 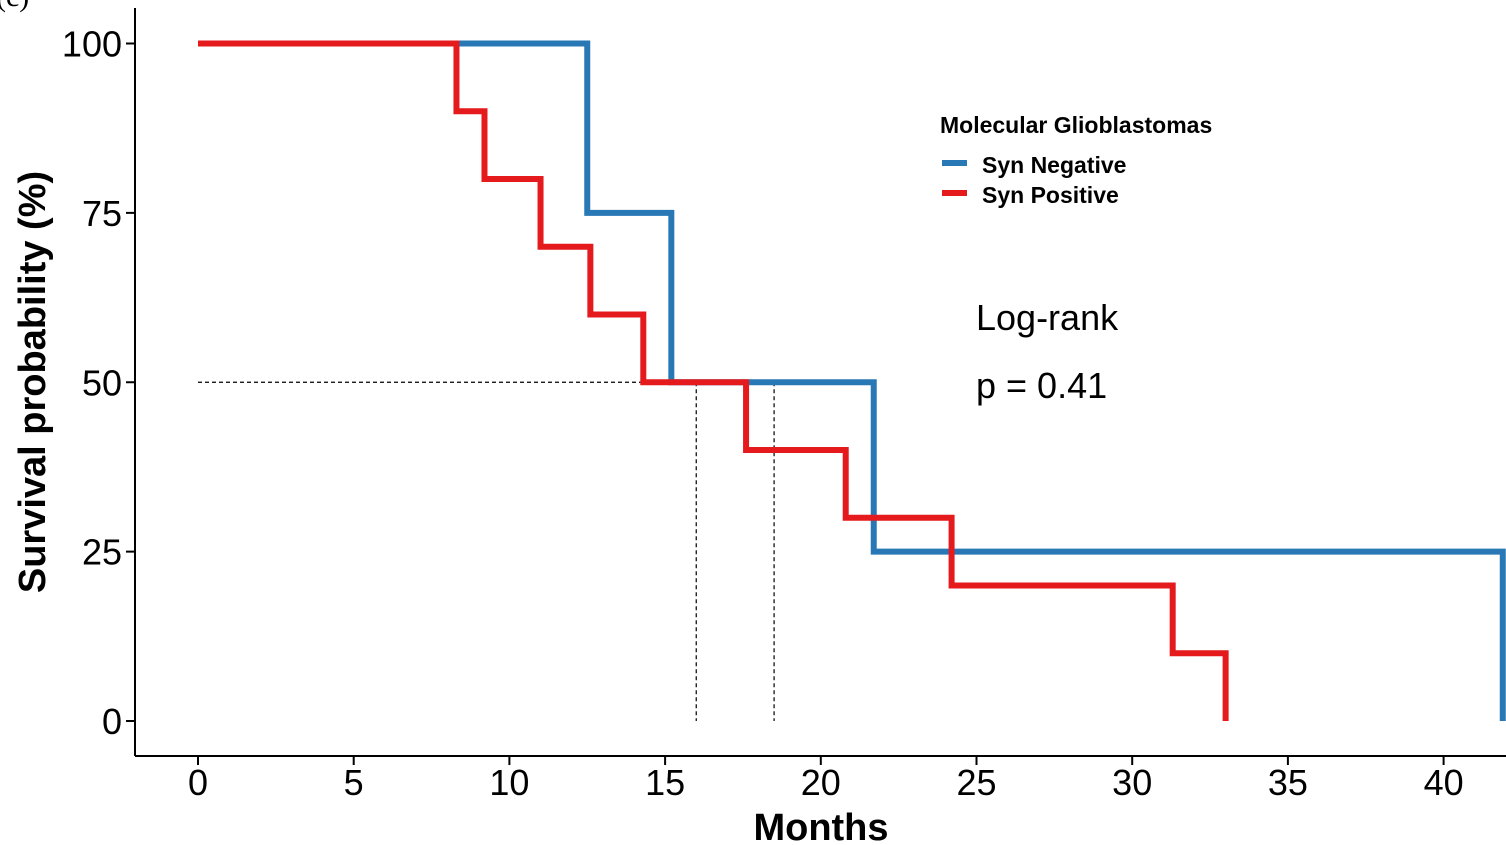 I want to click on y-tick-label: 50, so click(x=102, y=382).